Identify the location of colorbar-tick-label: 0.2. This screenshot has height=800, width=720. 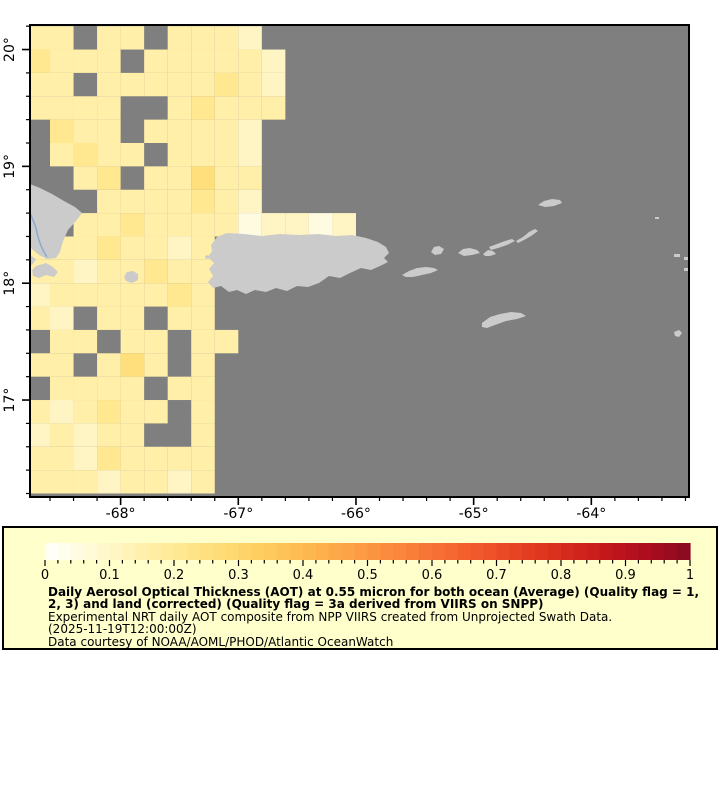
(174, 575).